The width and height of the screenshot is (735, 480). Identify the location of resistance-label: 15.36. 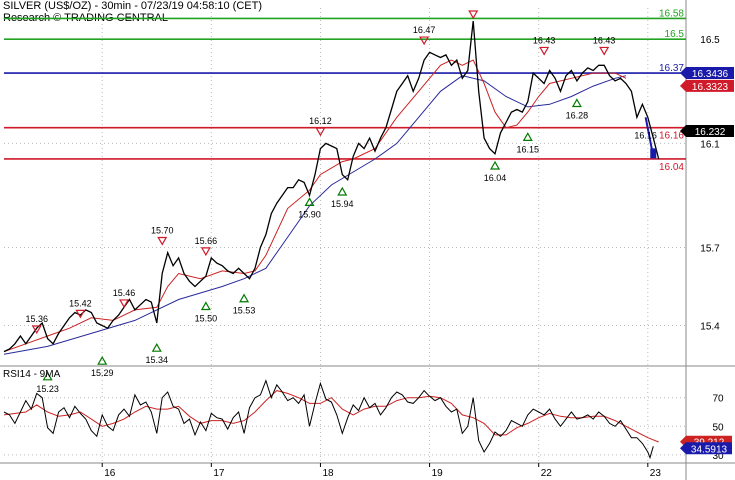
(36, 319).